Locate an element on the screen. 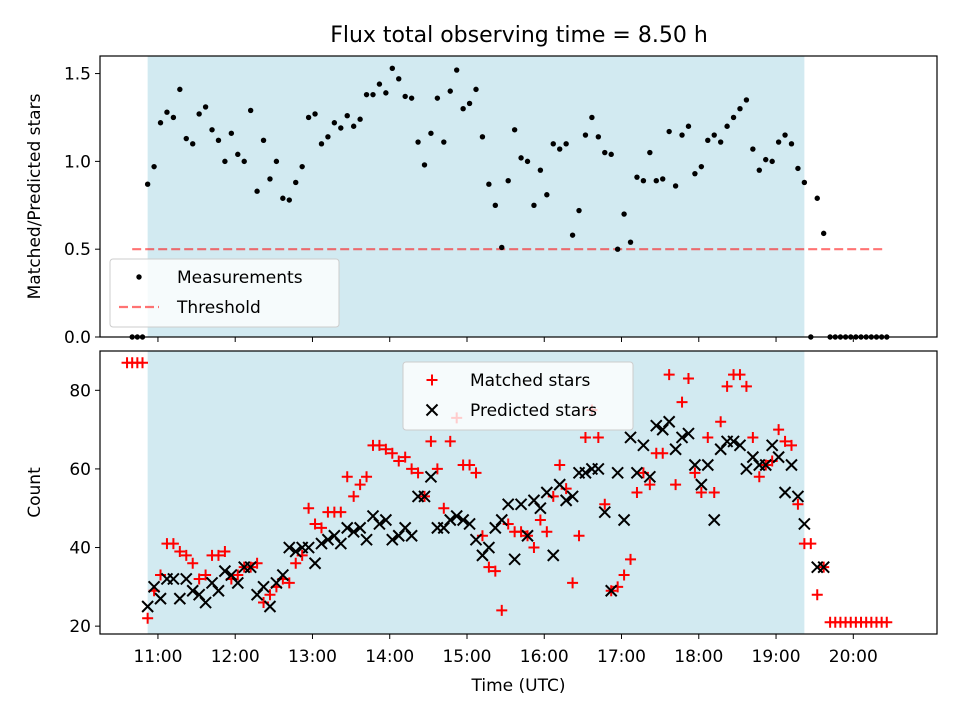  count-xtick-label: 16:00 is located at coordinates (544, 657).